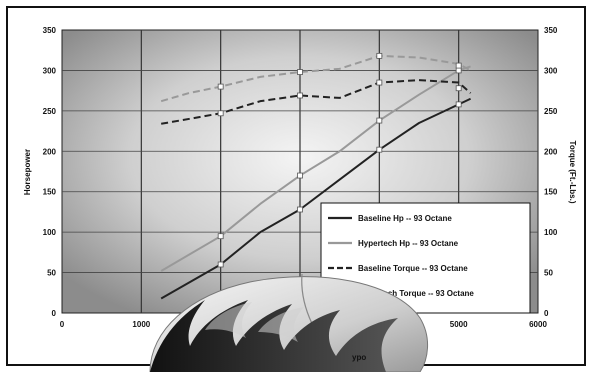  Describe the element at coordinates (50, 232) in the screenshot. I see `y-left-tick-label: 100` at that location.